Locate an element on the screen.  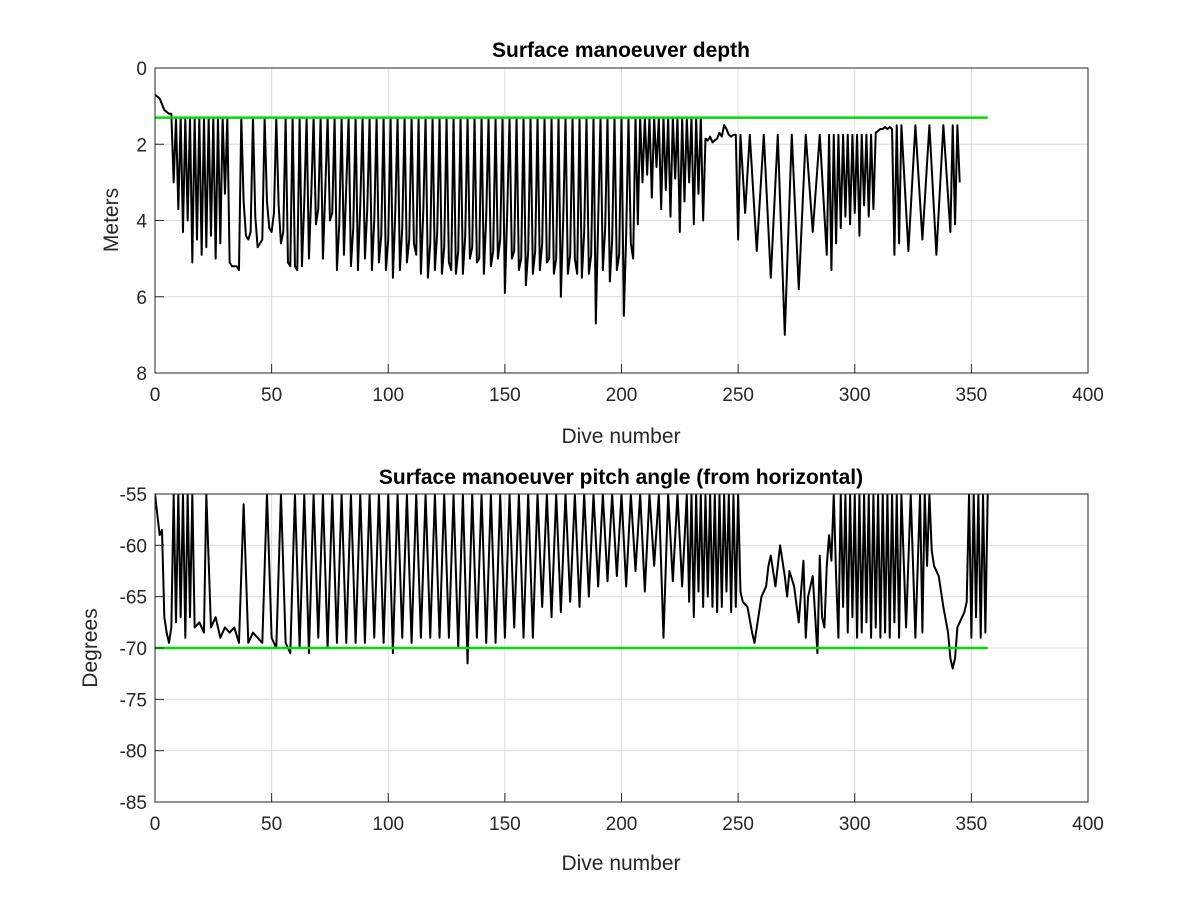
depth-y-tick-label-1: 2 is located at coordinates (141, 145).